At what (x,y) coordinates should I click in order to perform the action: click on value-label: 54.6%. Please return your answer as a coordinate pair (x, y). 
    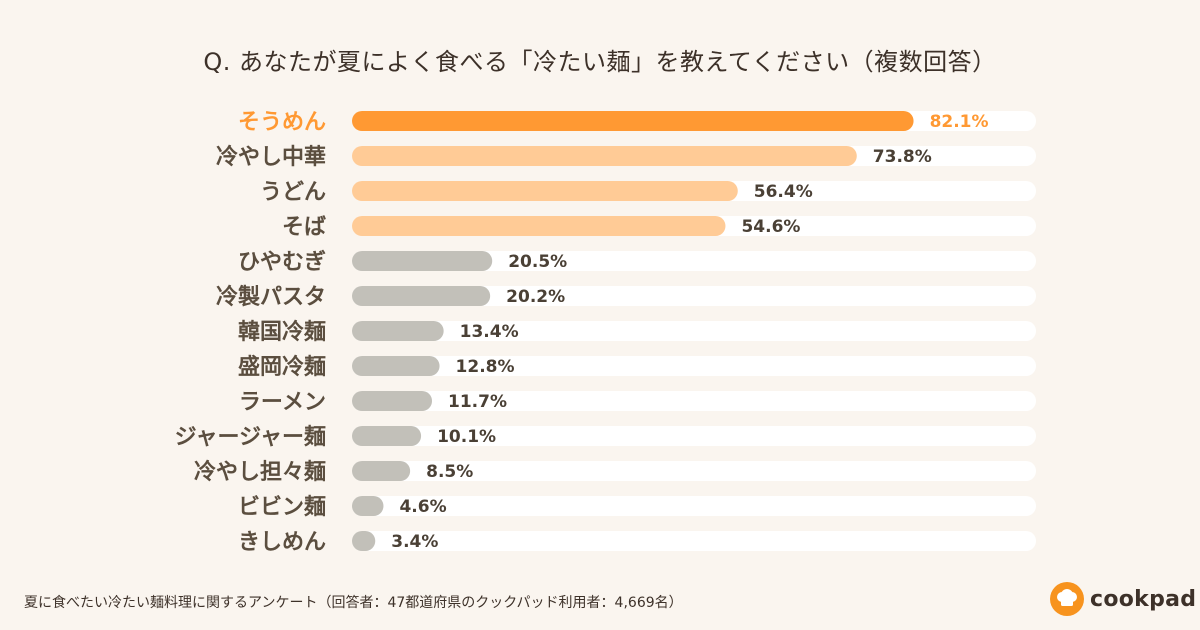
    Looking at the image, I should click on (770, 227).